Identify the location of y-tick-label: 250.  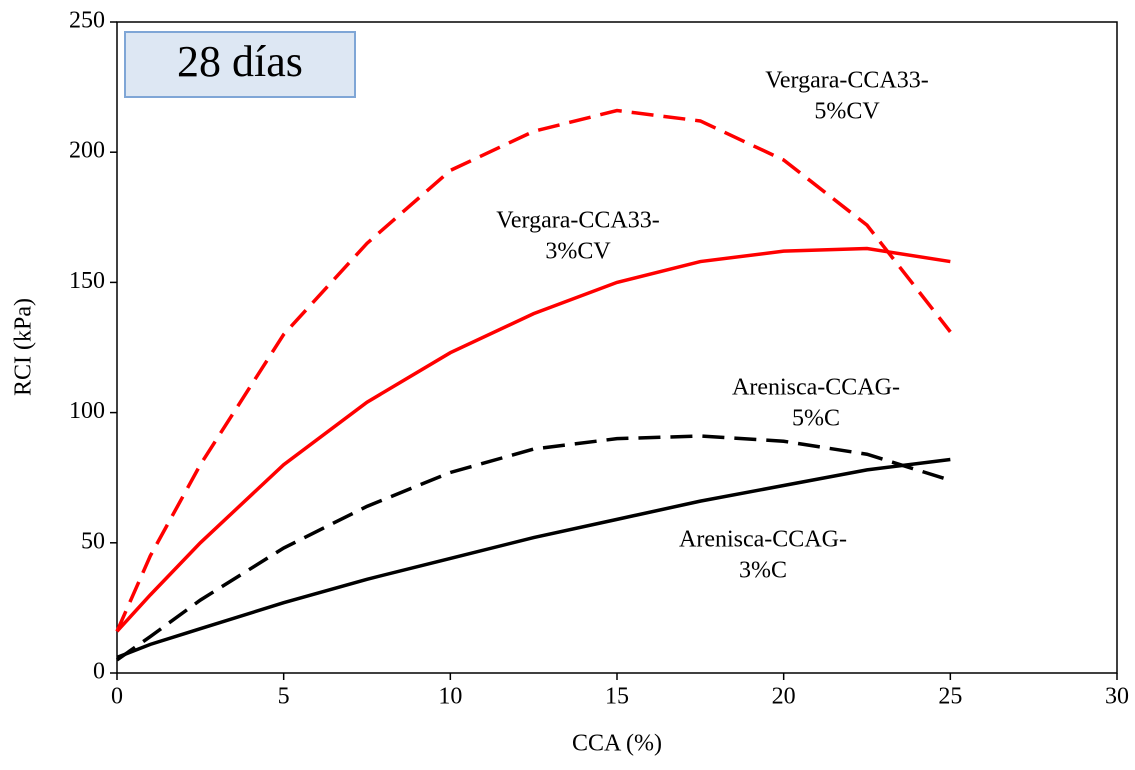
(87, 21).